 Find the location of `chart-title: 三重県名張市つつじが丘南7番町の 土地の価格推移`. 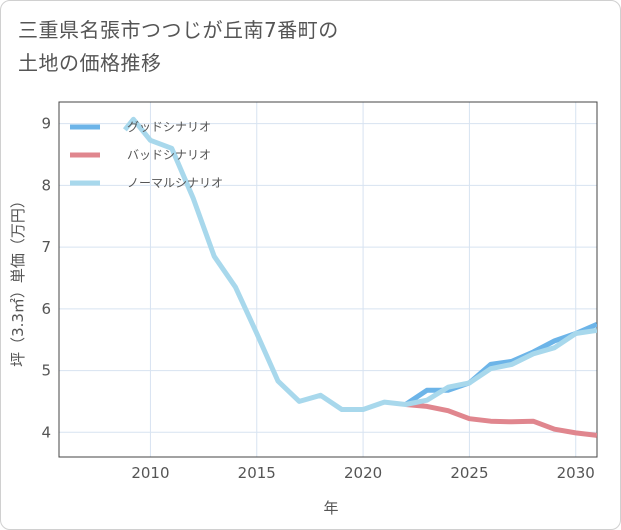

chart-title: 三重県名張市つつじが丘南7番町の 土地の価格推移 is located at coordinates (178, 47).